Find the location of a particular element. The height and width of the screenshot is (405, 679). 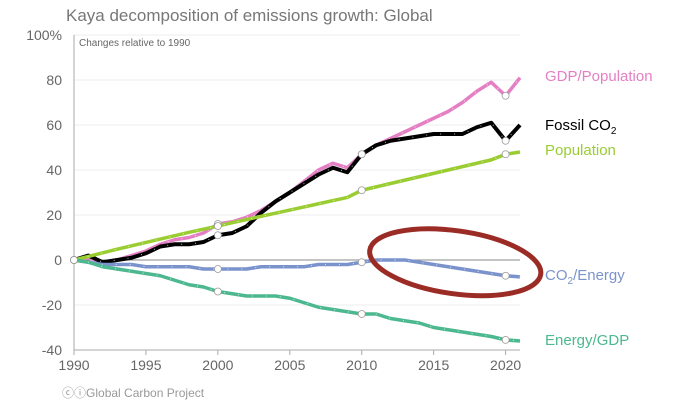

x-tick-label: 2020 is located at coordinates (505, 365).